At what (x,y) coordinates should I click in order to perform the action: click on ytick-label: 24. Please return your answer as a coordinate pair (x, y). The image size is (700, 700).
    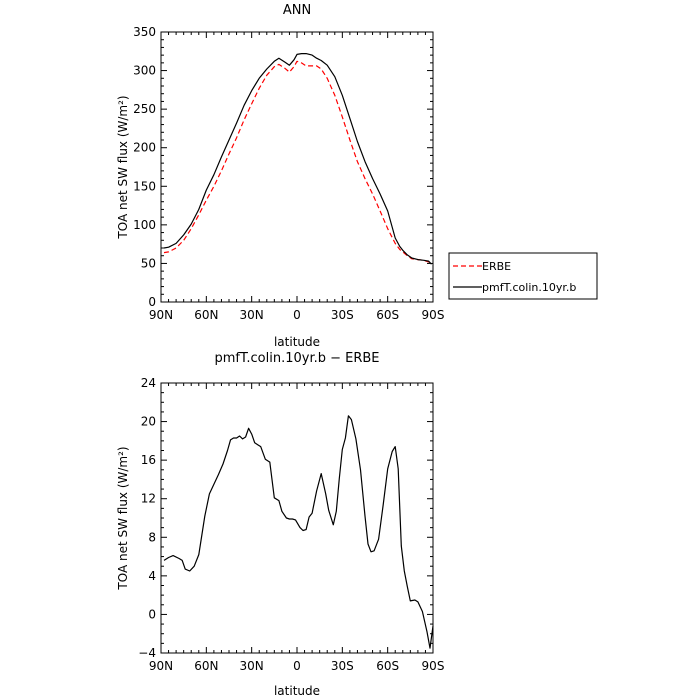
    Looking at the image, I should click on (148, 383).